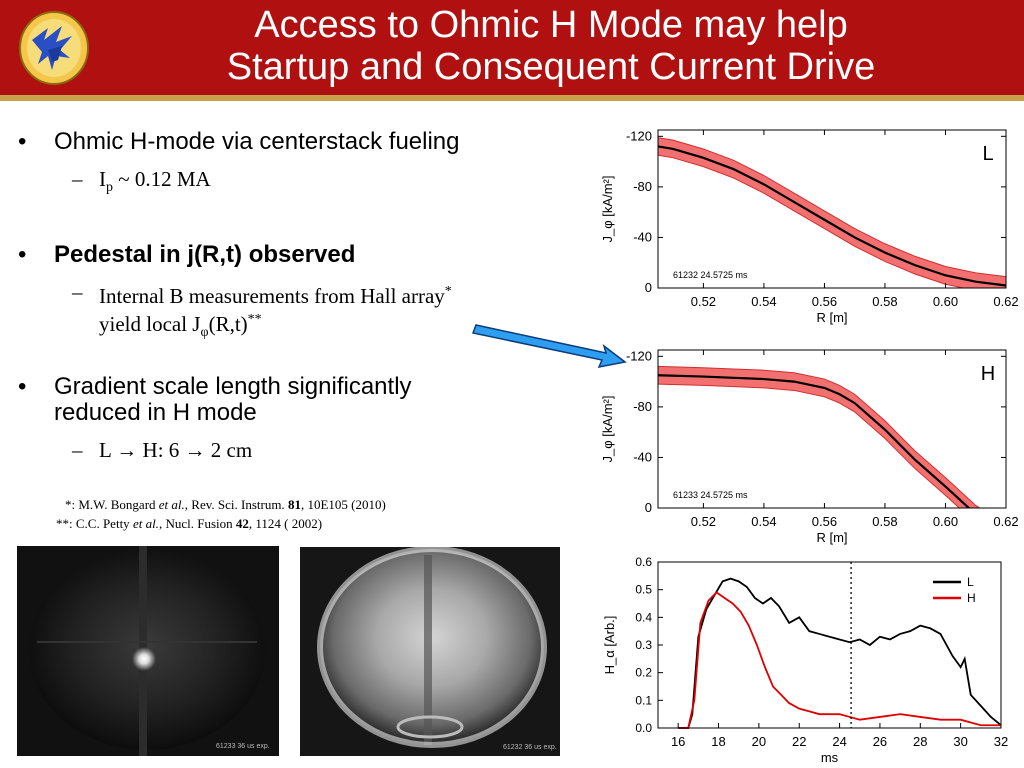 This screenshot has width=1024, height=768. What do you see at coordinates (830, 757) in the screenshot?
I see `x-axis-label: ms` at bounding box center [830, 757].